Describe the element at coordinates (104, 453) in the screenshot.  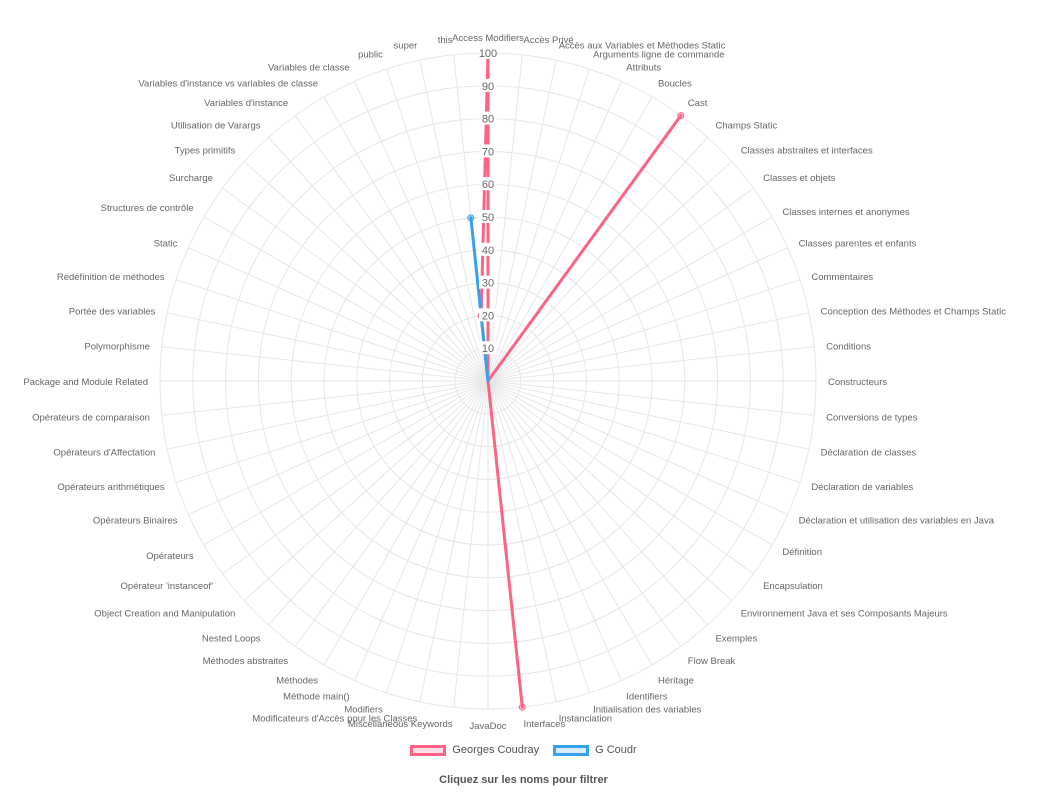
I see `category-label-43: Opérateurs d'Affectation` at that location.